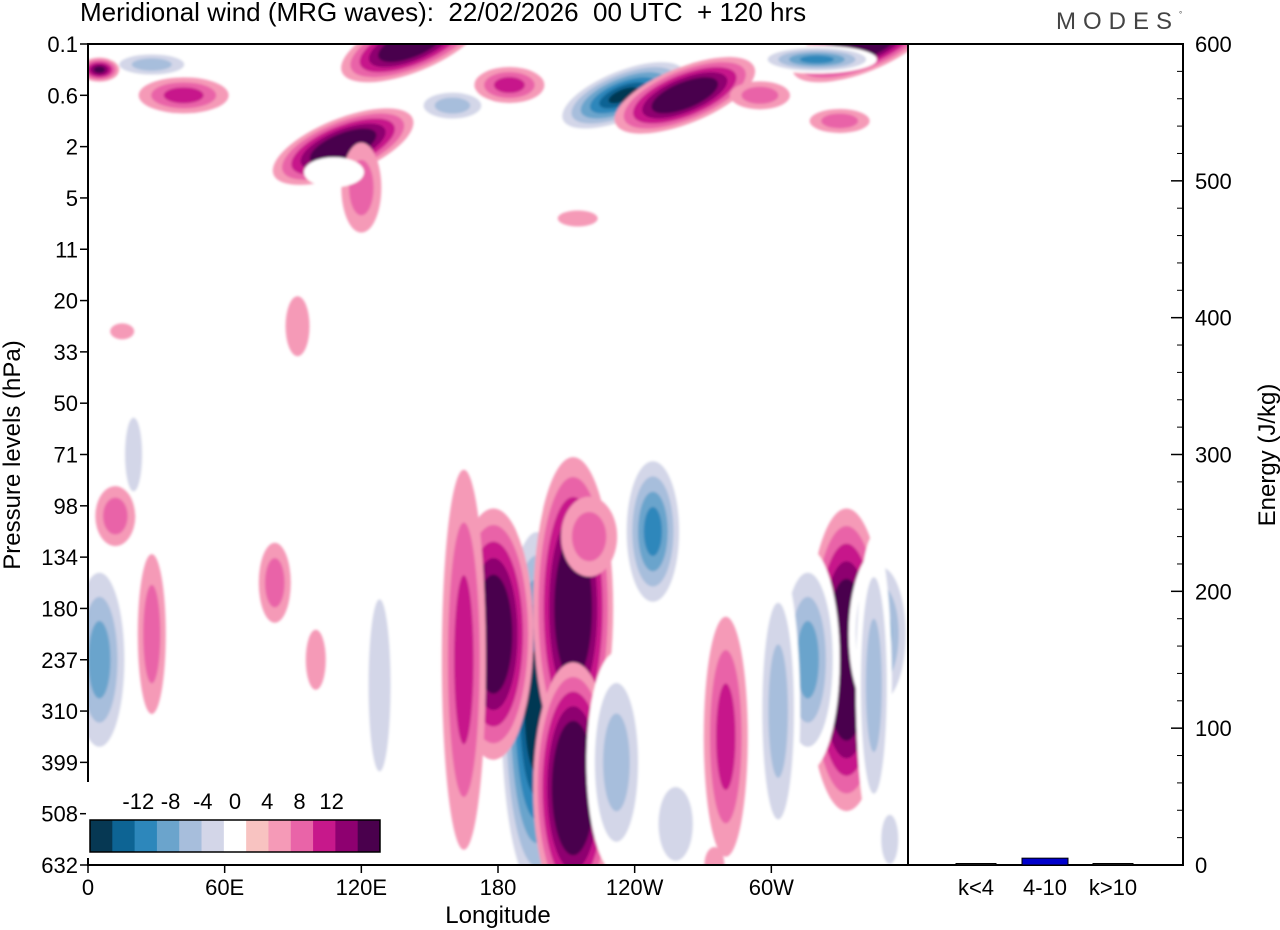 This screenshot has width=1280, height=930. What do you see at coordinates (1201, 865) in the screenshot?
I see `energy-tick-label: 0` at bounding box center [1201, 865].